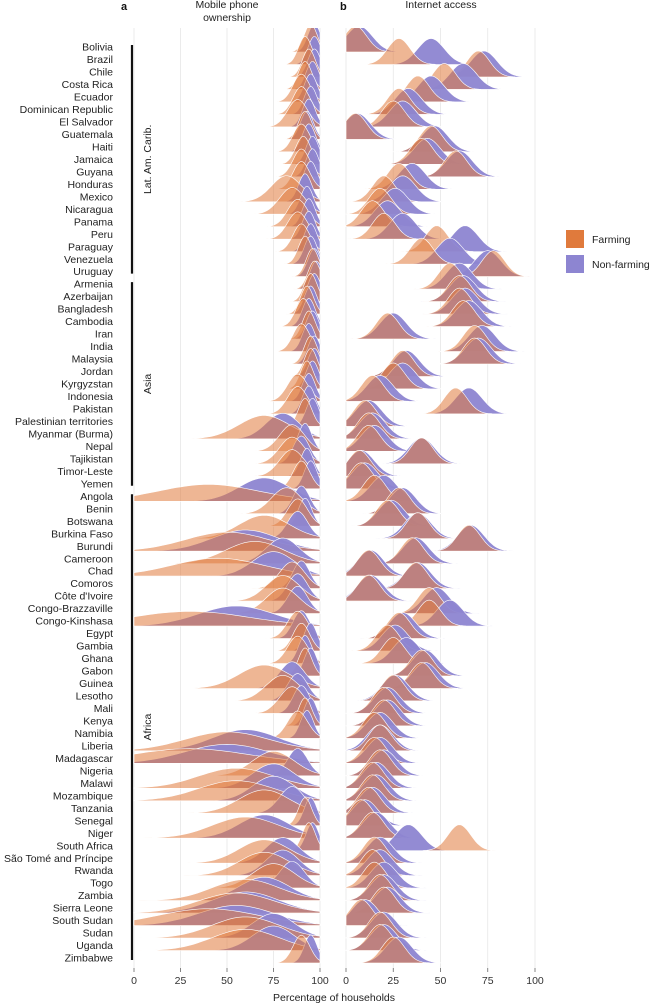  I want to click on country-label: Palestinian territories, so click(64, 422).